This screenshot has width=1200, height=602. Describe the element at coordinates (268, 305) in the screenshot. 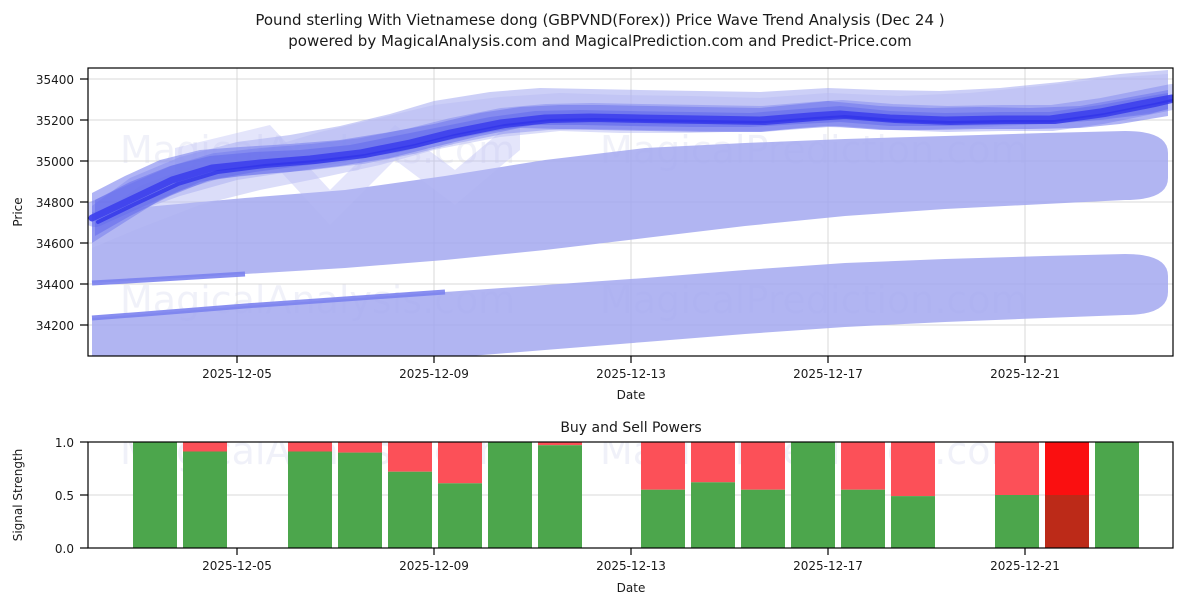

I see `trend-line-secondary` at that location.